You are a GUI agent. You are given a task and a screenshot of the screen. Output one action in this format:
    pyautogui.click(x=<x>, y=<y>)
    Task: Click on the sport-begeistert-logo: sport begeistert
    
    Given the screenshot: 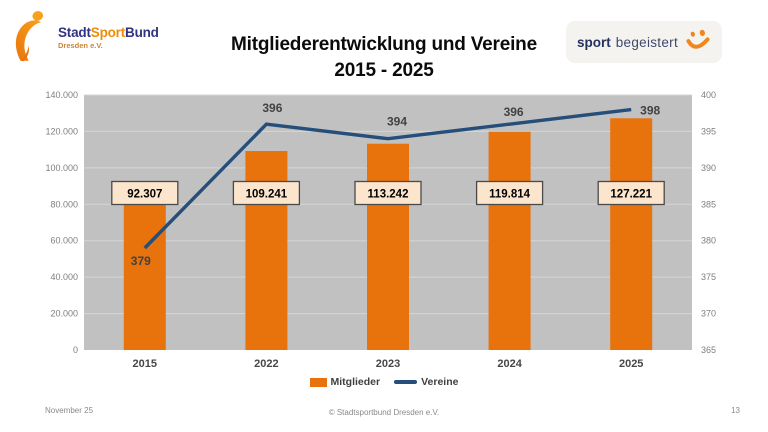 What is the action you would take?
    pyautogui.click(x=644, y=42)
    